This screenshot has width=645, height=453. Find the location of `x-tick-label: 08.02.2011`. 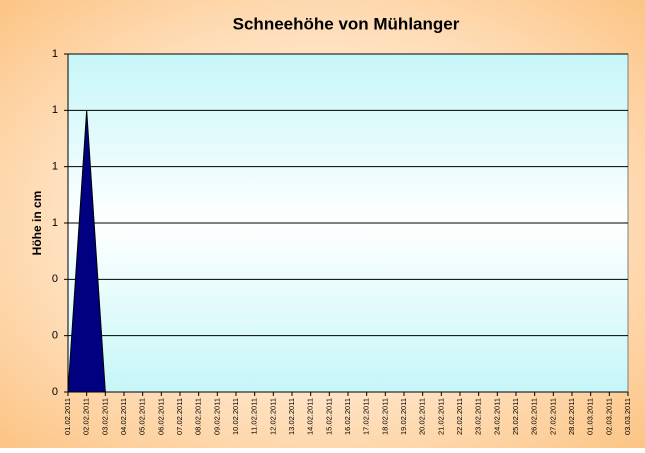

x-tick-label: 08.02.2011 is located at coordinates (198, 416).